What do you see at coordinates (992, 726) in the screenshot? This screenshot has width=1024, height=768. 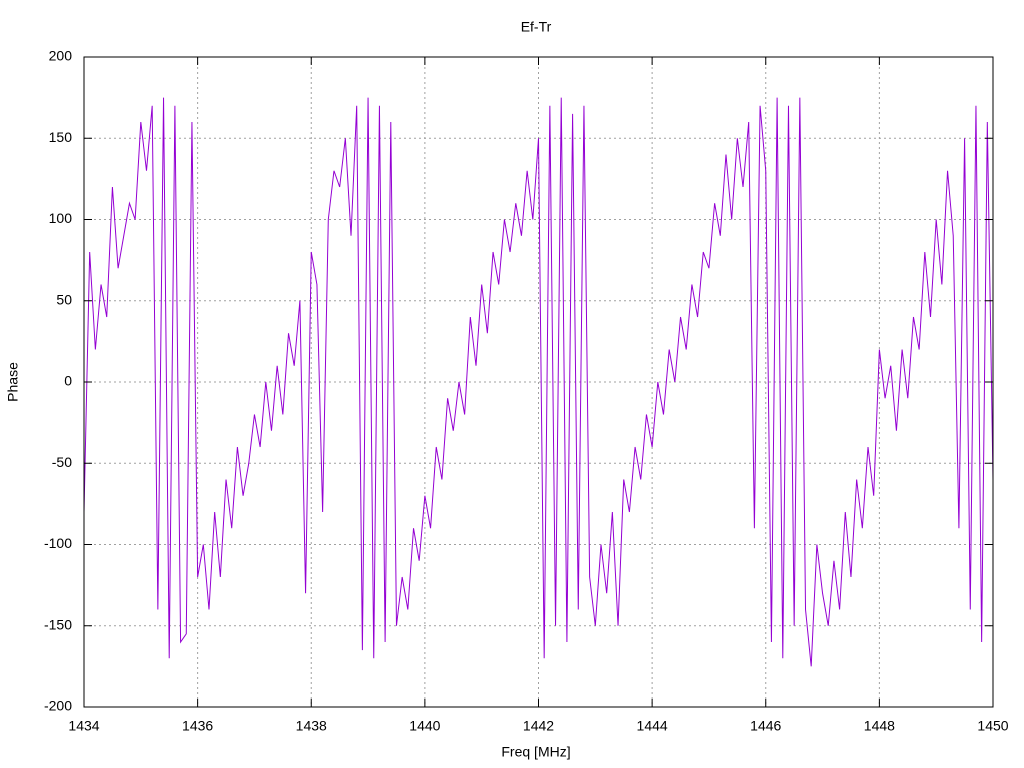 I see `x-tick-label: 1450` at bounding box center [992, 726].